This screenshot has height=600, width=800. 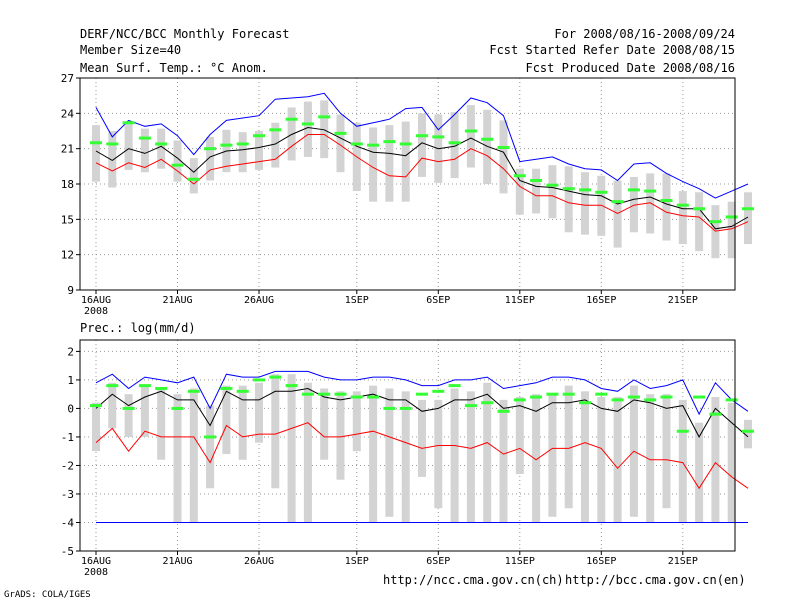 What do you see at coordinates (67, 78) in the screenshot?
I see `temp-ytick-label: 27` at bounding box center [67, 78].